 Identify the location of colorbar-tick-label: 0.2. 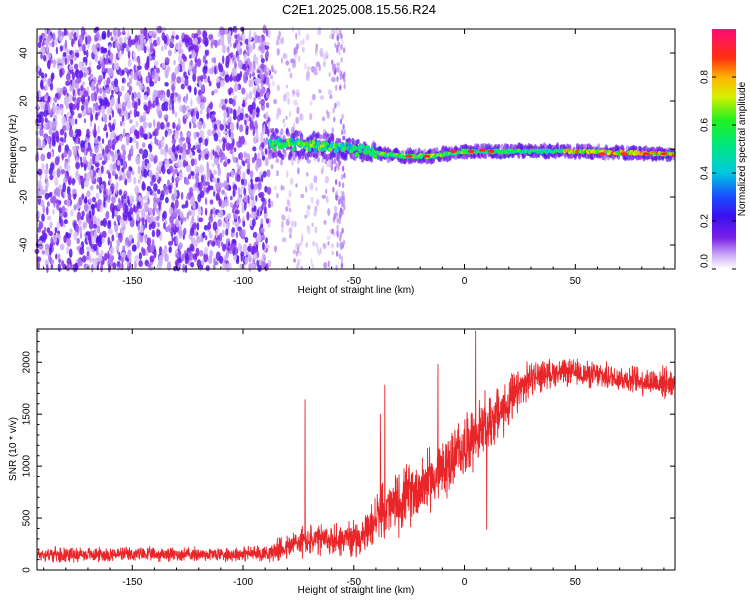
(705, 221).